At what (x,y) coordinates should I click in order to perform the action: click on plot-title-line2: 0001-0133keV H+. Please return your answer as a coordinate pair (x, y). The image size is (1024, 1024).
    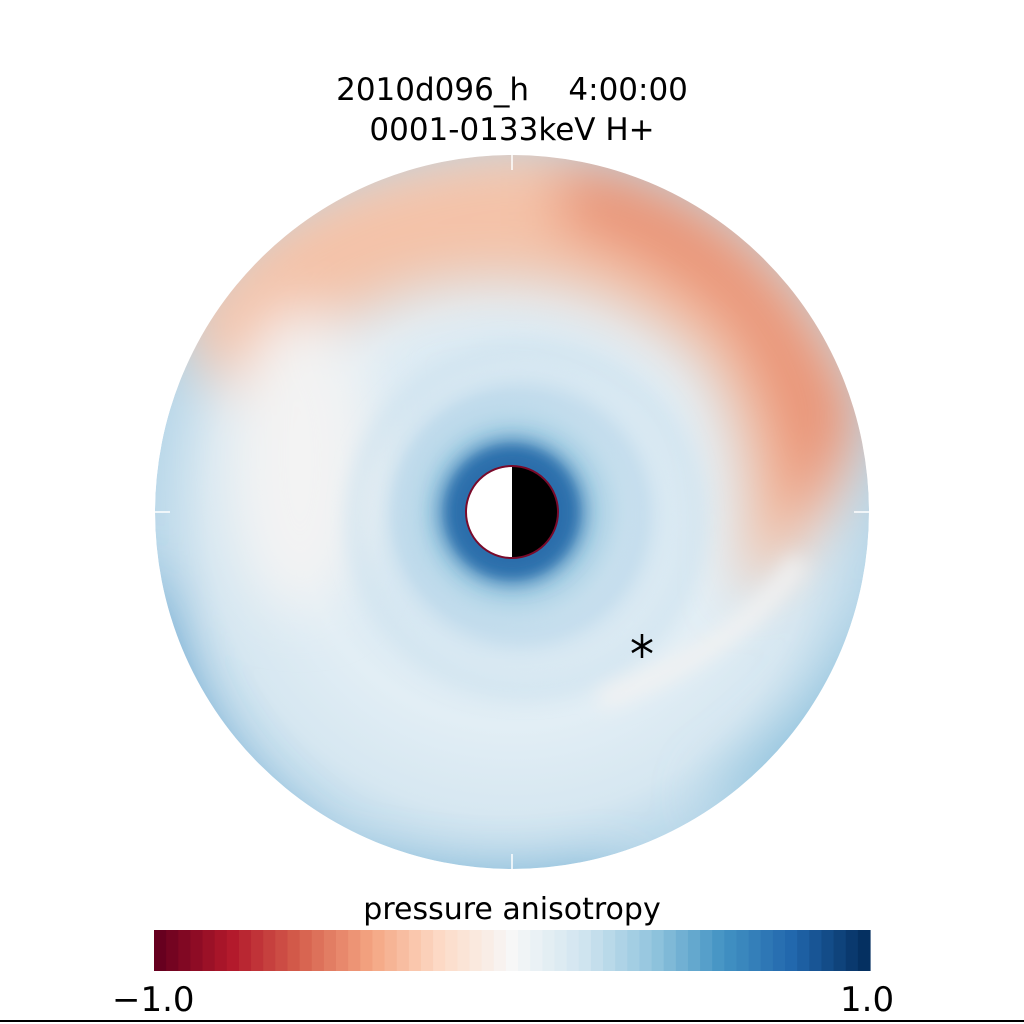
    Looking at the image, I should click on (512, 130).